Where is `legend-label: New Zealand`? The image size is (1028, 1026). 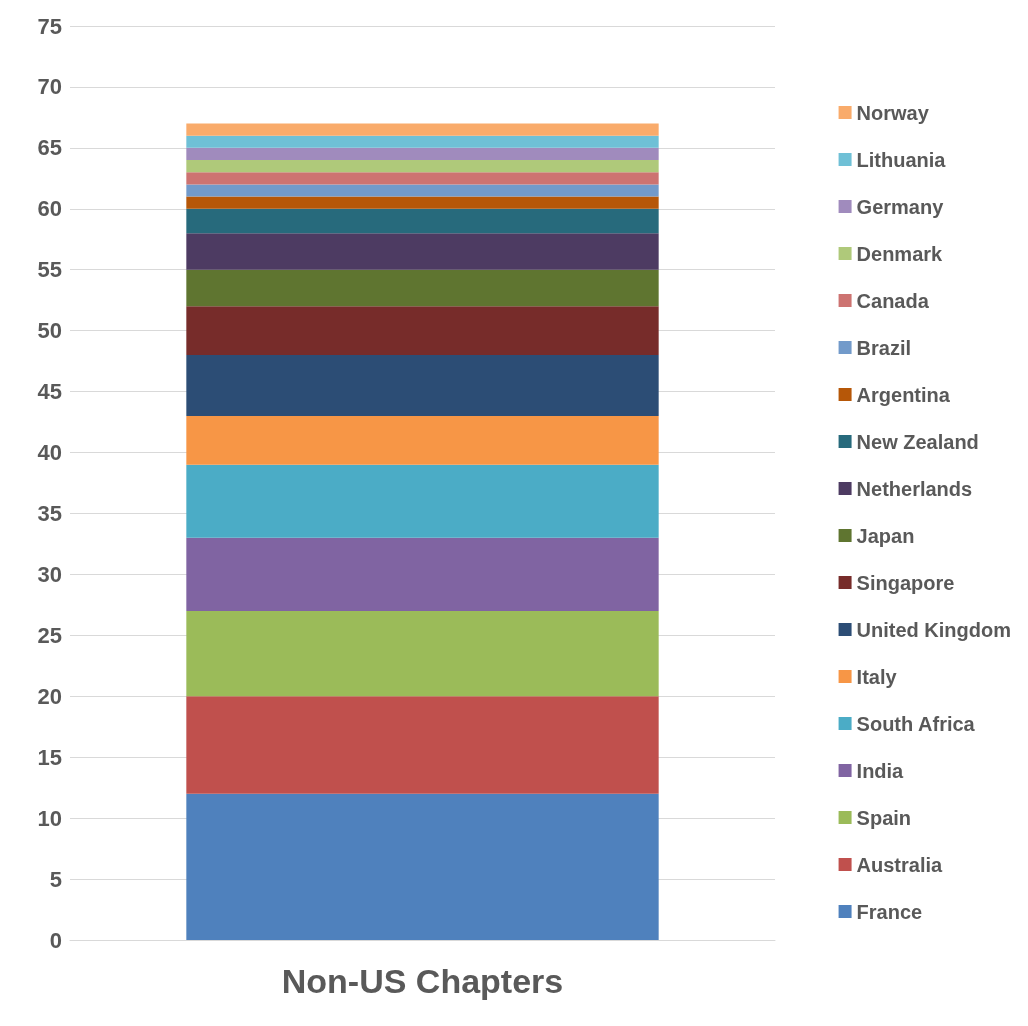 legend-label: New Zealand is located at coordinates (917, 441).